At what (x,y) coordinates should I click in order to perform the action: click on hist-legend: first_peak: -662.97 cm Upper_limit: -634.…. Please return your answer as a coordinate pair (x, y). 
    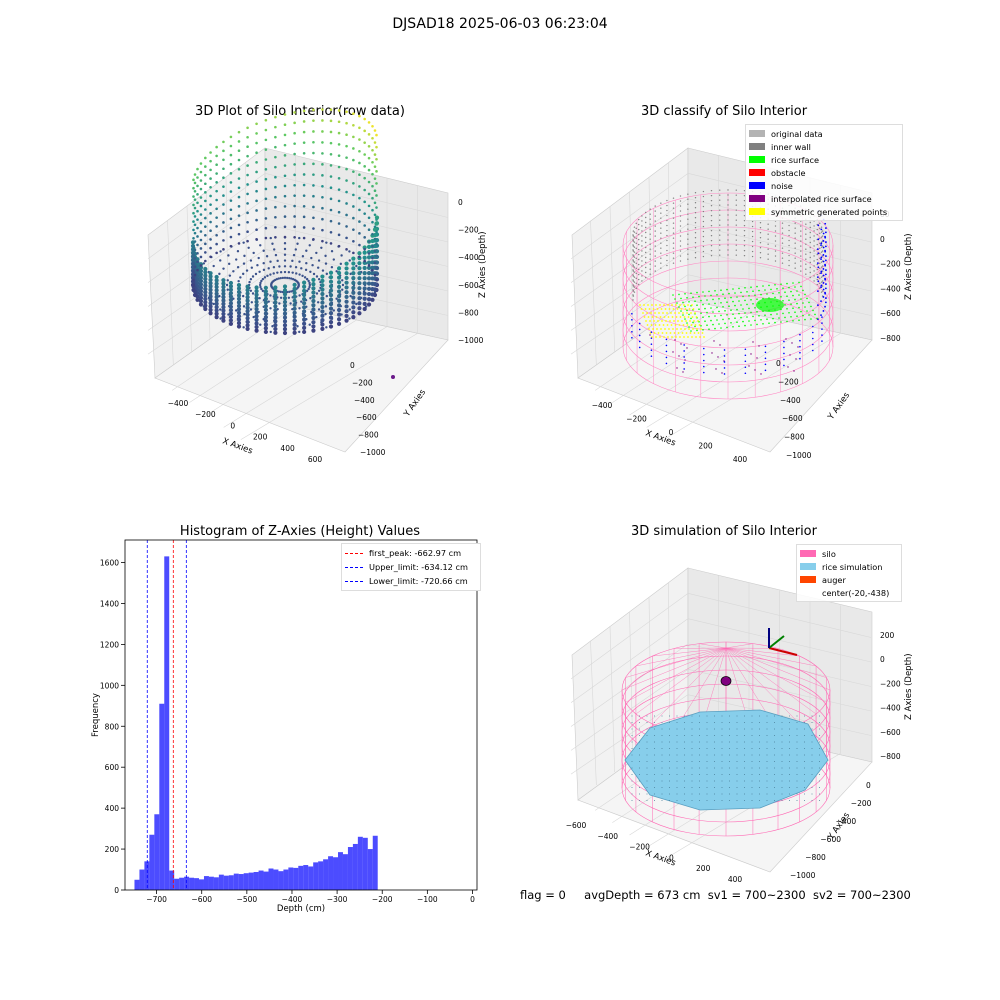
    Looking at the image, I should click on (411, 567).